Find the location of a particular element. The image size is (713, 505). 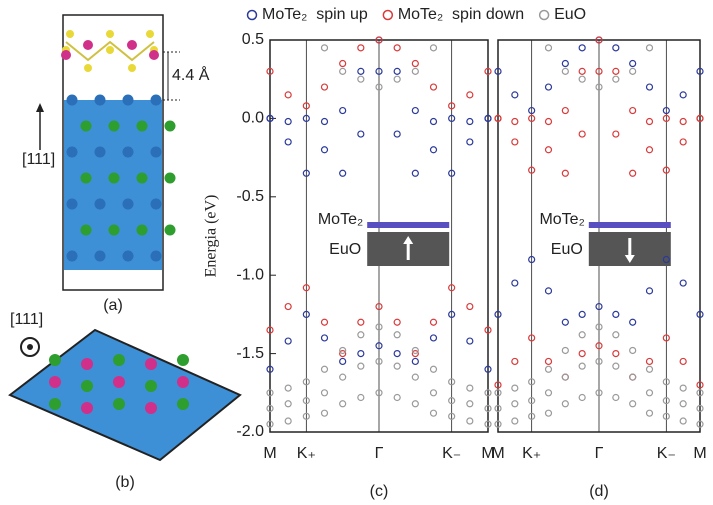

x-tick-label: K₋ is located at coordinates (666, 453).